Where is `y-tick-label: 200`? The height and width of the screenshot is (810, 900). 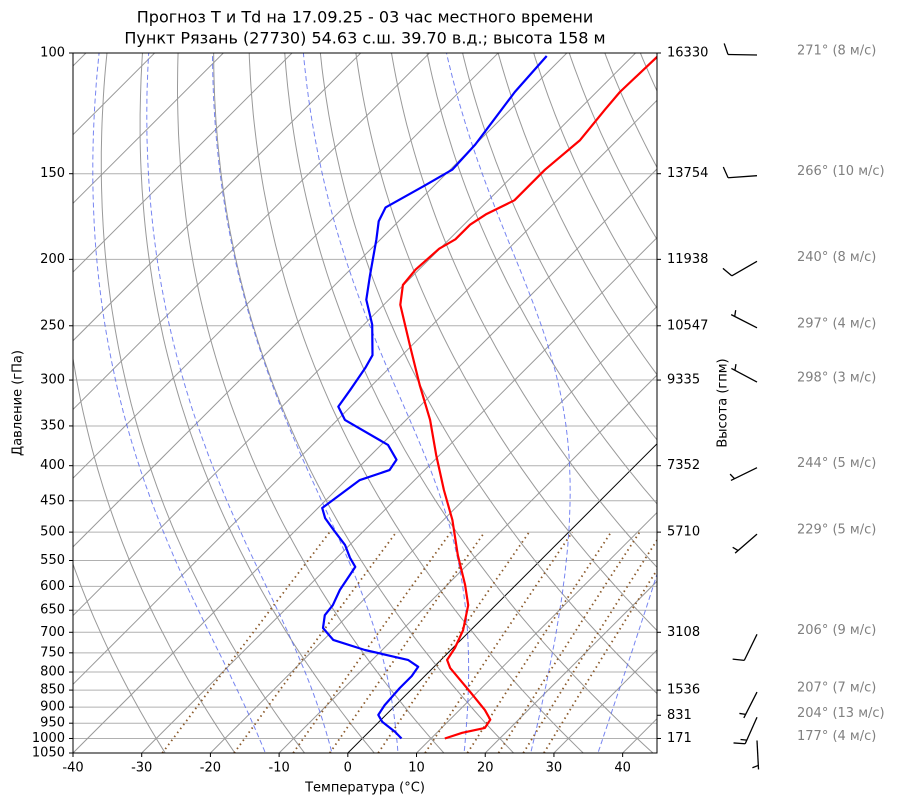
y-tick-label: 200 is located at coordinates (52, 259).